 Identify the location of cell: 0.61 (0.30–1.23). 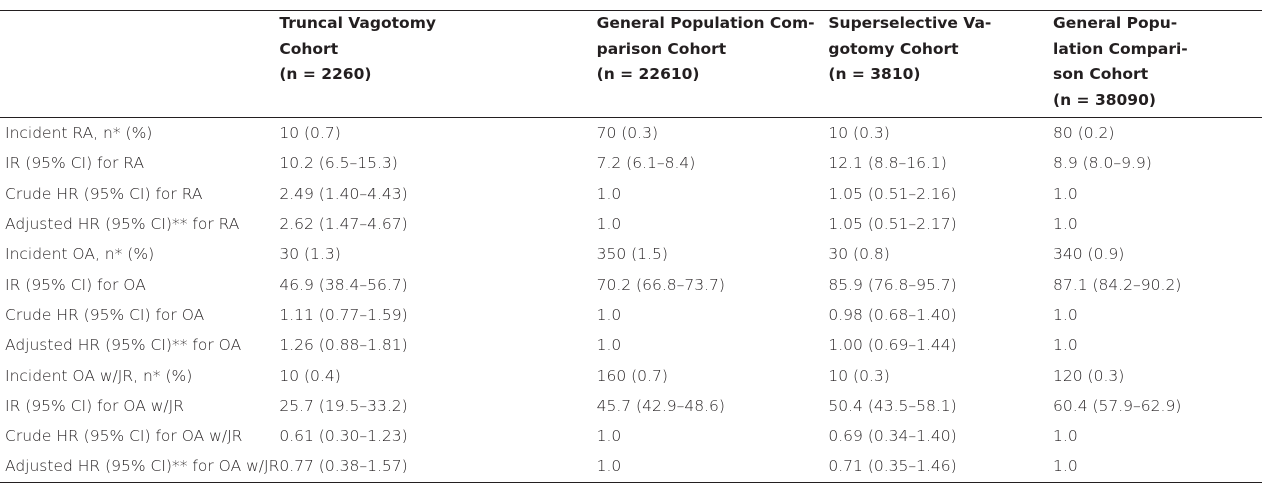
(343, 436).